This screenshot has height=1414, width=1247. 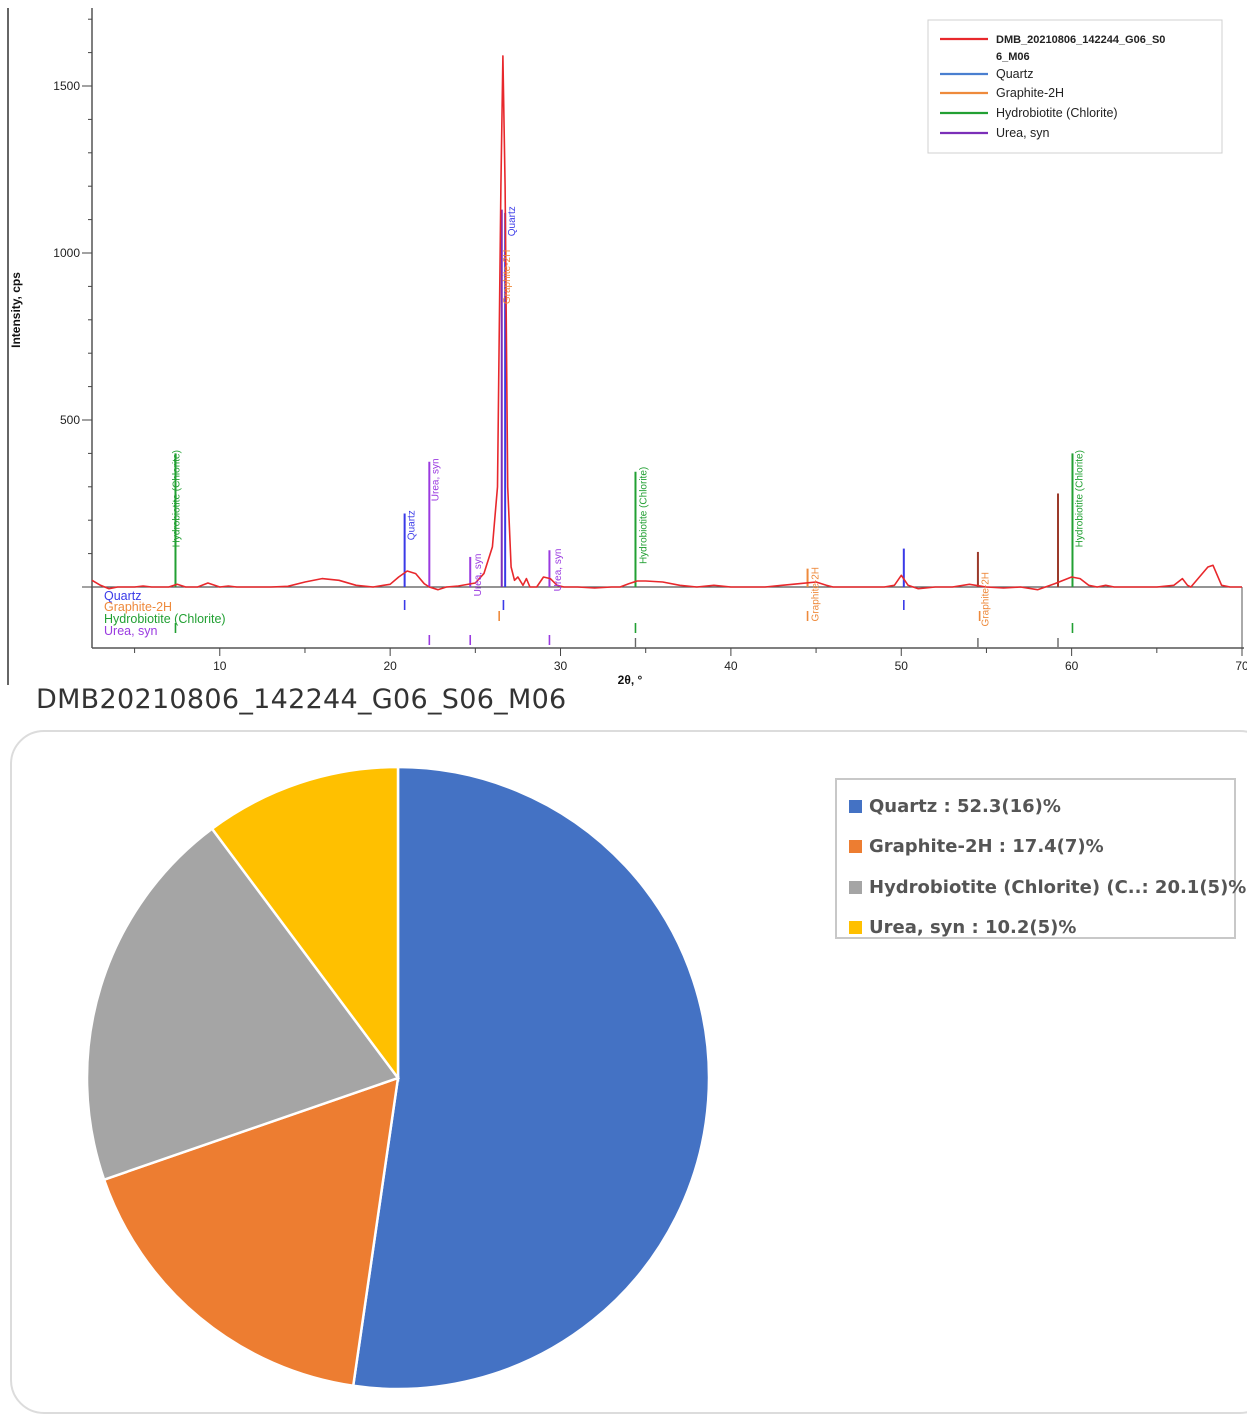 What do you see at coordinates (731, 666) in the screenshot?
I see `x-tick-label: 40` at bounding box center [731, 666].